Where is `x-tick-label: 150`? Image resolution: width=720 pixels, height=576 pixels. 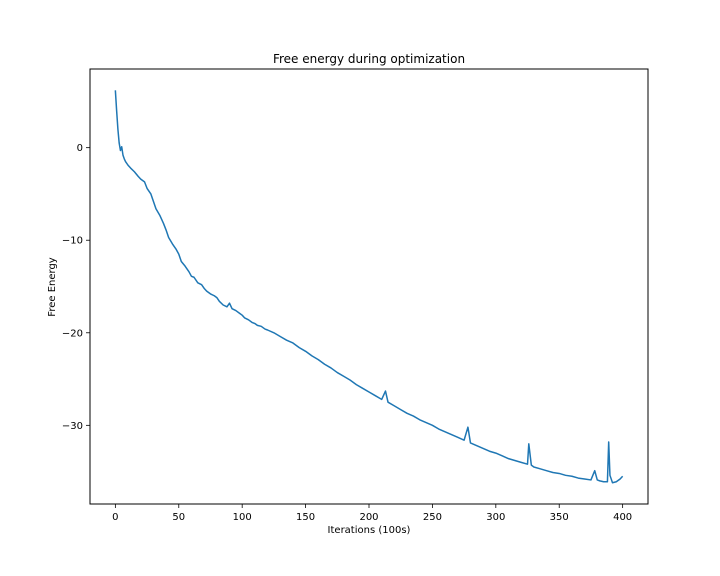 x-tick-label: 150 is located at coordinates (305, 517).